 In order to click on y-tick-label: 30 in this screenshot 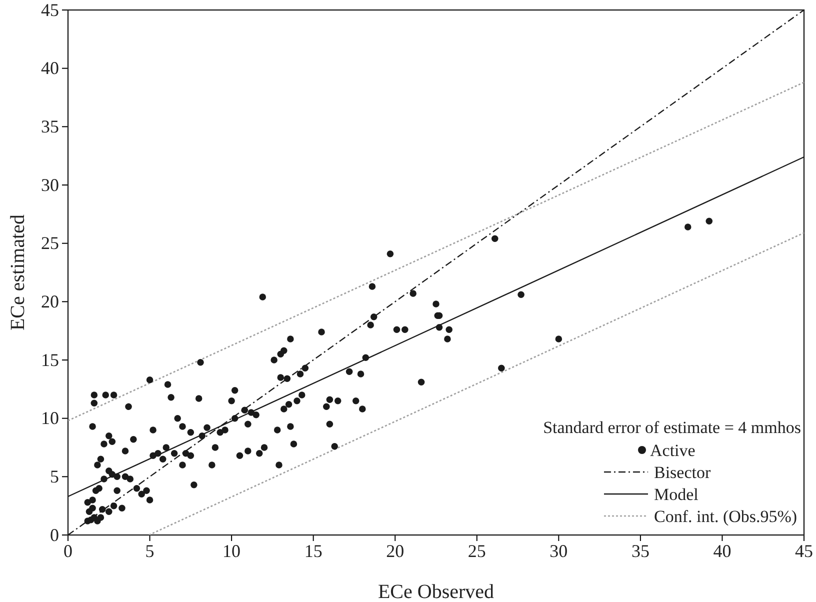, I will do `click(50, 184)`.